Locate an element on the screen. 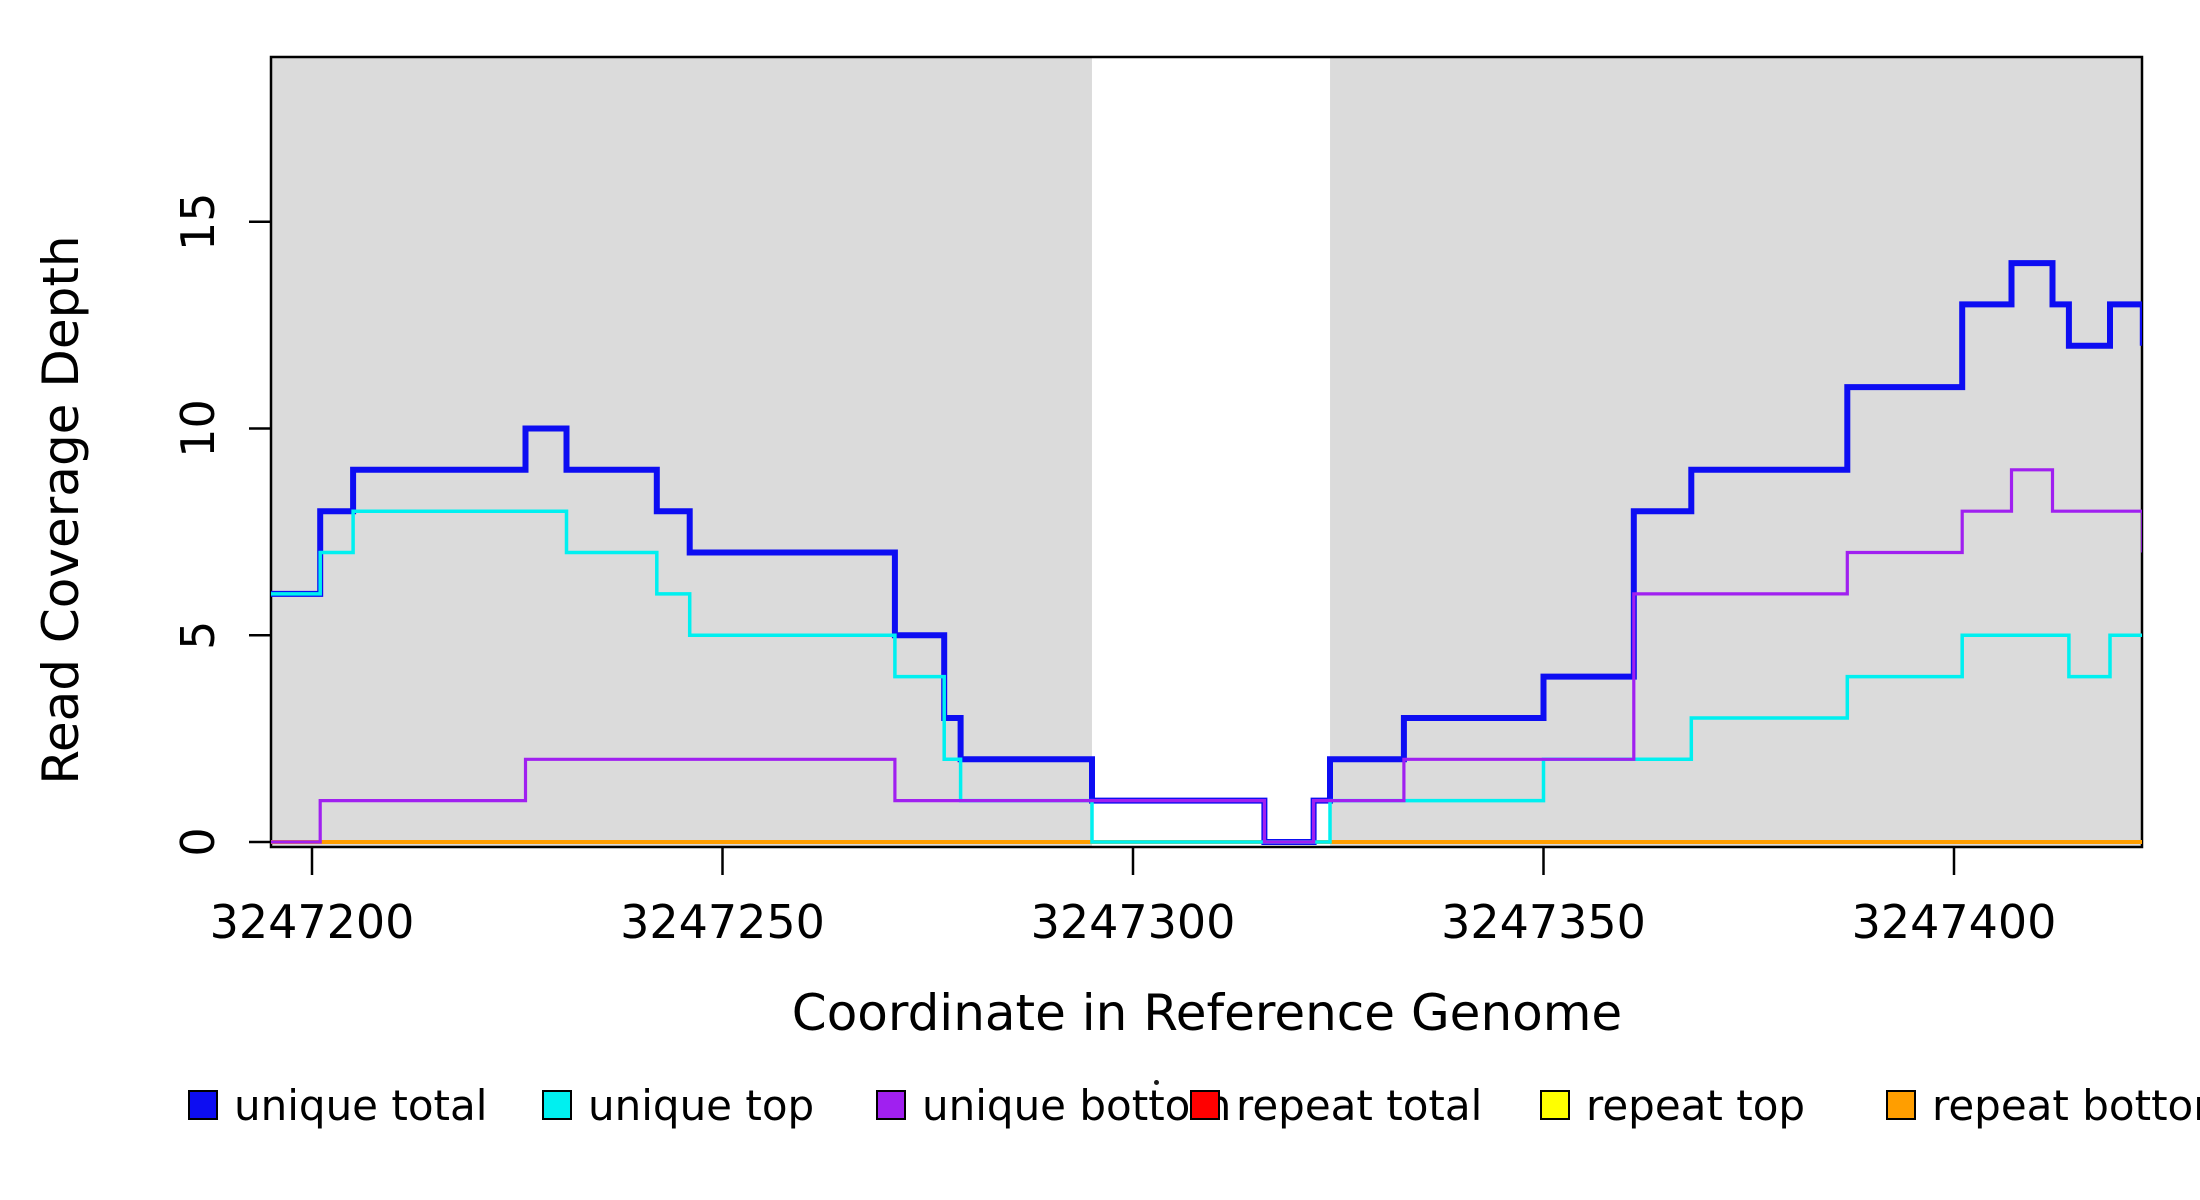 The image size is (2200, 1200). legend-label: unique top is located at coordinates (701, 1105).